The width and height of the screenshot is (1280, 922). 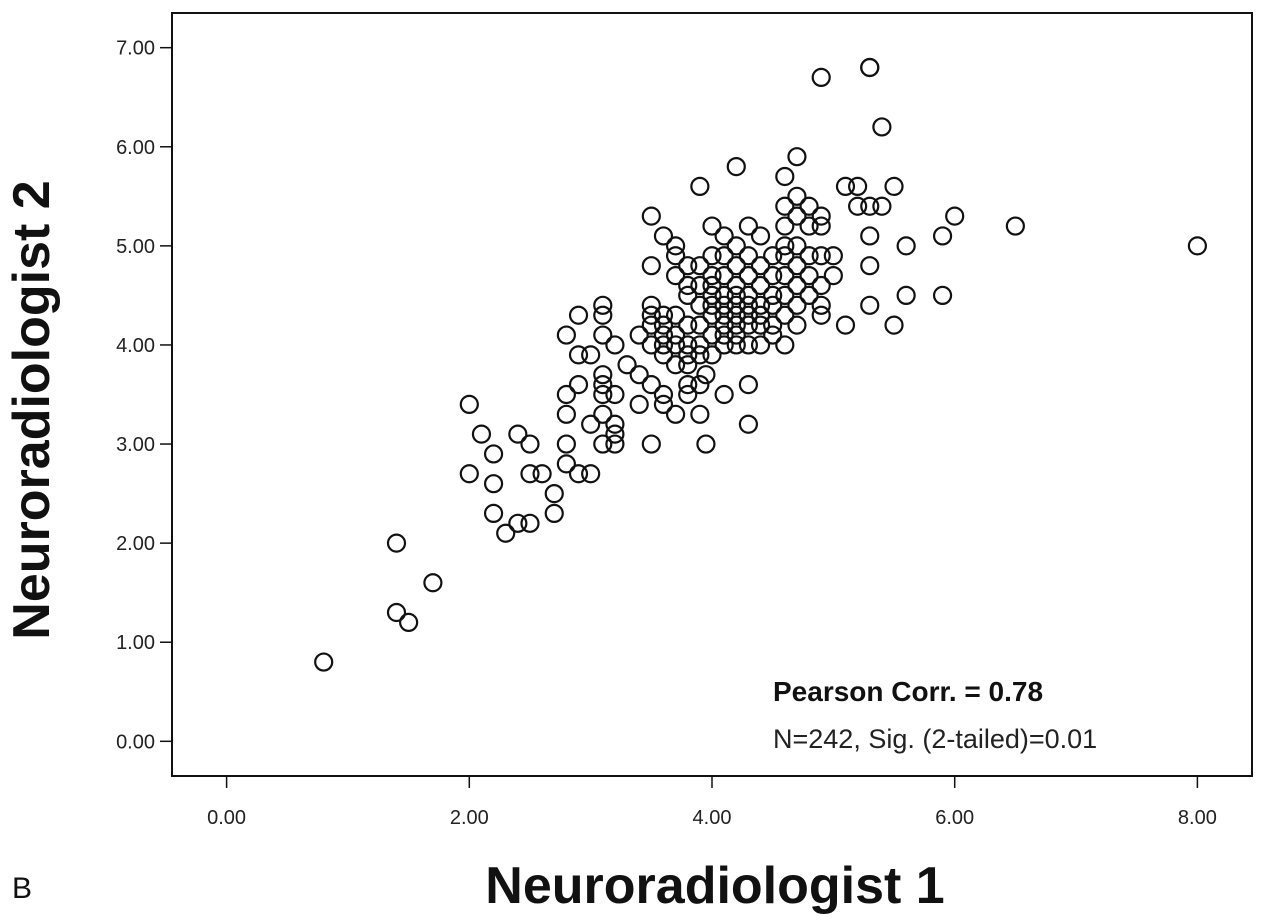 I want to click on y-tick-label: 0.00, so click(x=135, y=742).